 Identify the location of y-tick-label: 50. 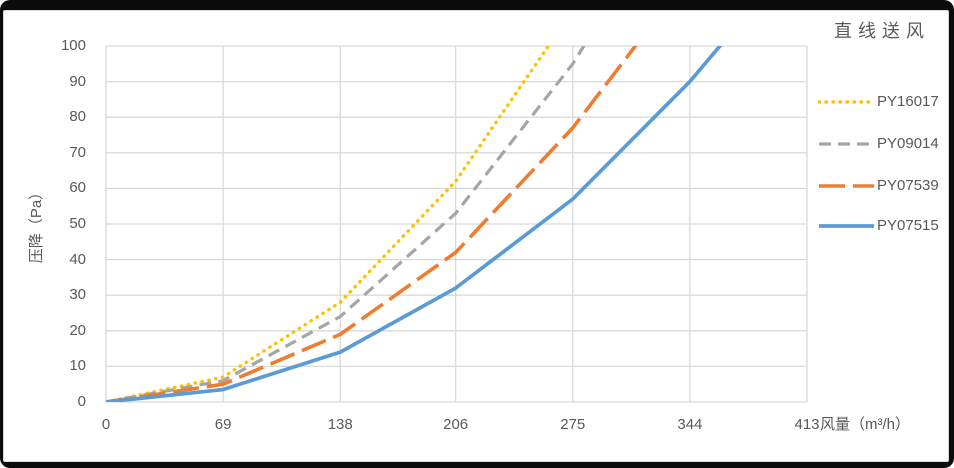
(77, 223).